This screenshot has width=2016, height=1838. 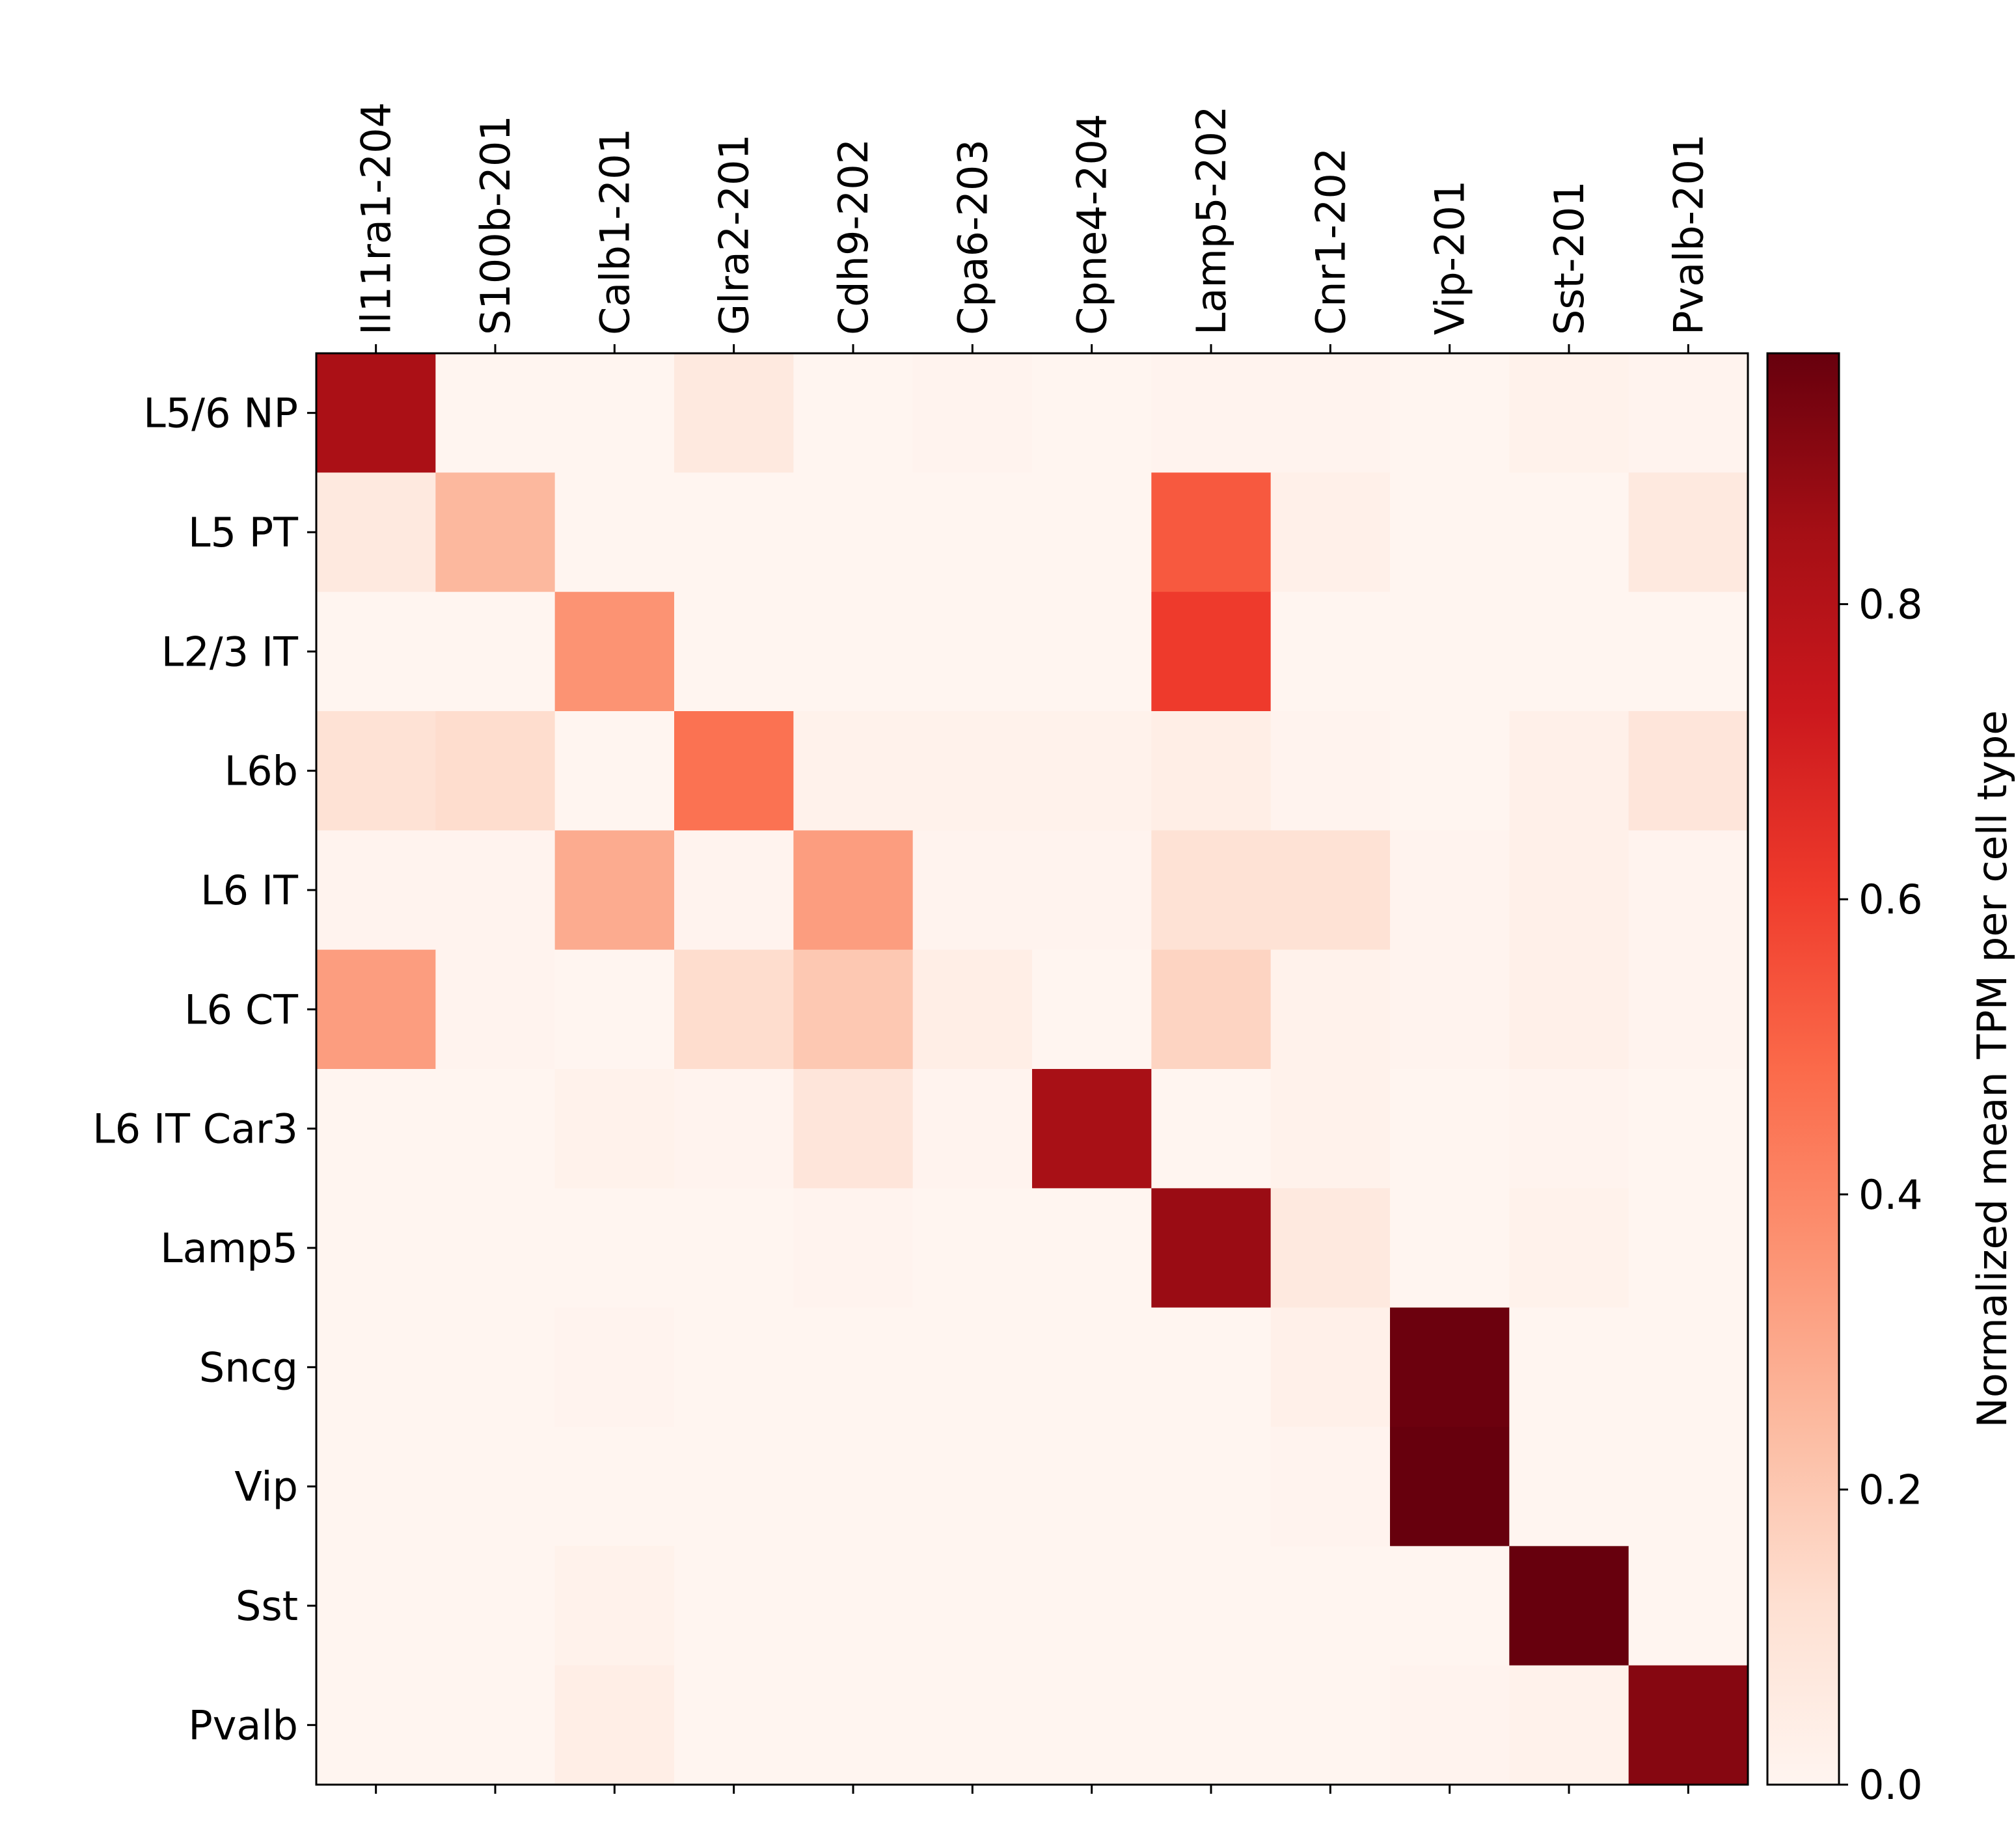 I want to click on row-label: Sst, so click(x=267, y=1606).